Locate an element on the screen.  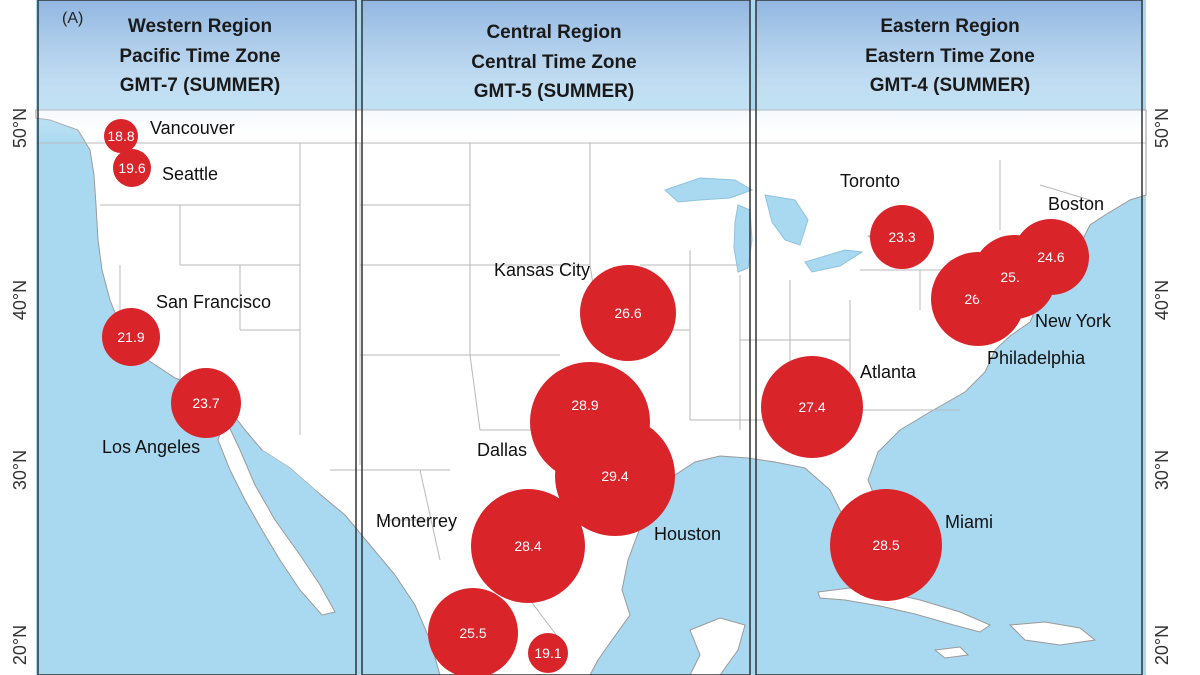
city-marker-unlabeled-mexico-2: 19.1 is located at coordinates (548, 653).